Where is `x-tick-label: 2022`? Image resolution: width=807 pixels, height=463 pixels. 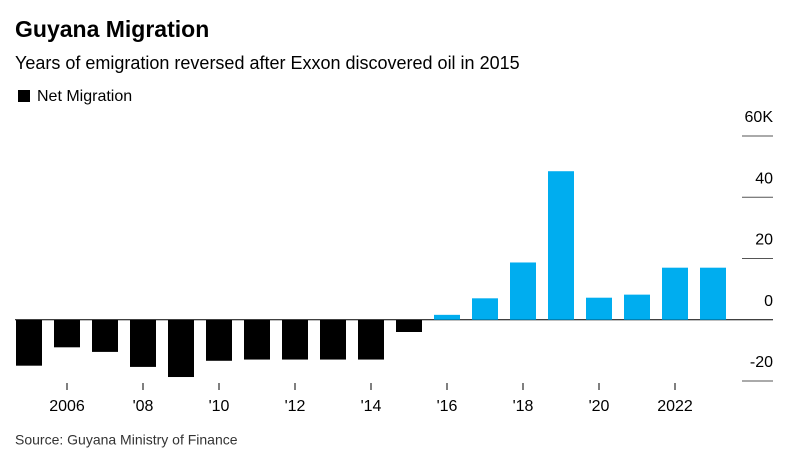 x-tick-label: 2022 is located at coordinates (675, 406).